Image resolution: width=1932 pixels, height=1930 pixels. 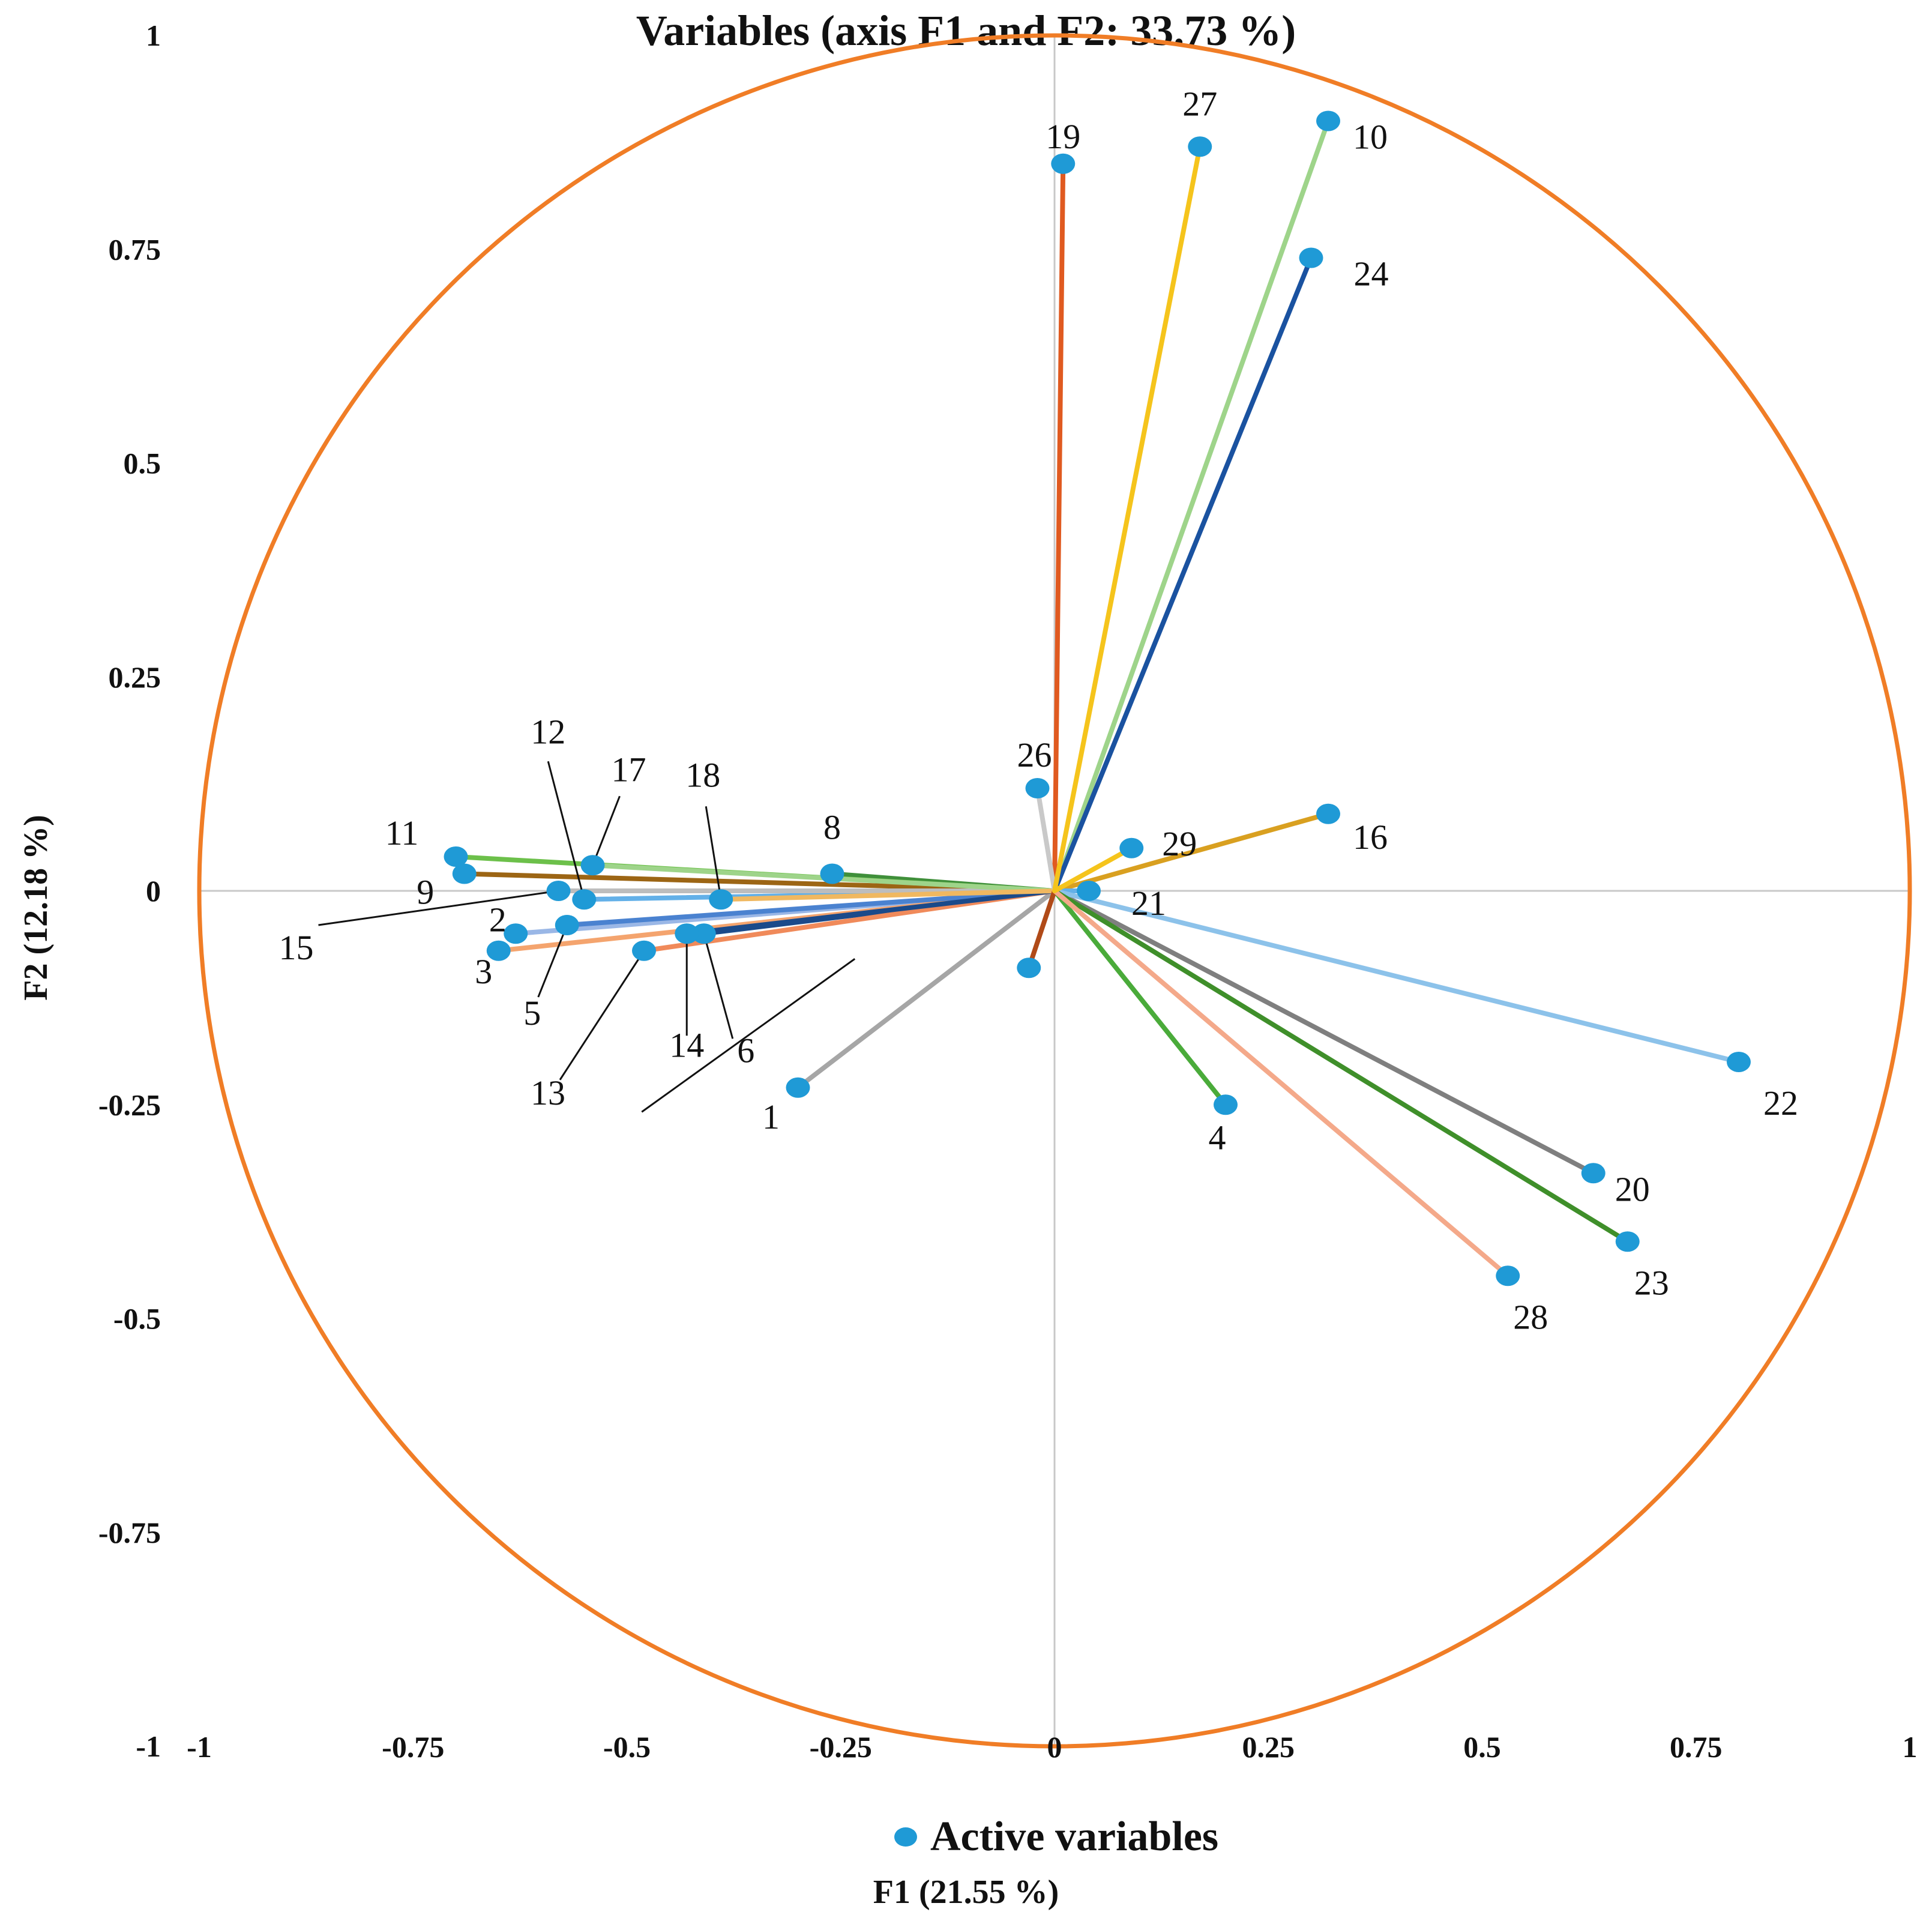 What do you see at coordinates (1632, 1188) in the screenshot?
I see `label-20: 20` at bounding box center [1632, 1188].